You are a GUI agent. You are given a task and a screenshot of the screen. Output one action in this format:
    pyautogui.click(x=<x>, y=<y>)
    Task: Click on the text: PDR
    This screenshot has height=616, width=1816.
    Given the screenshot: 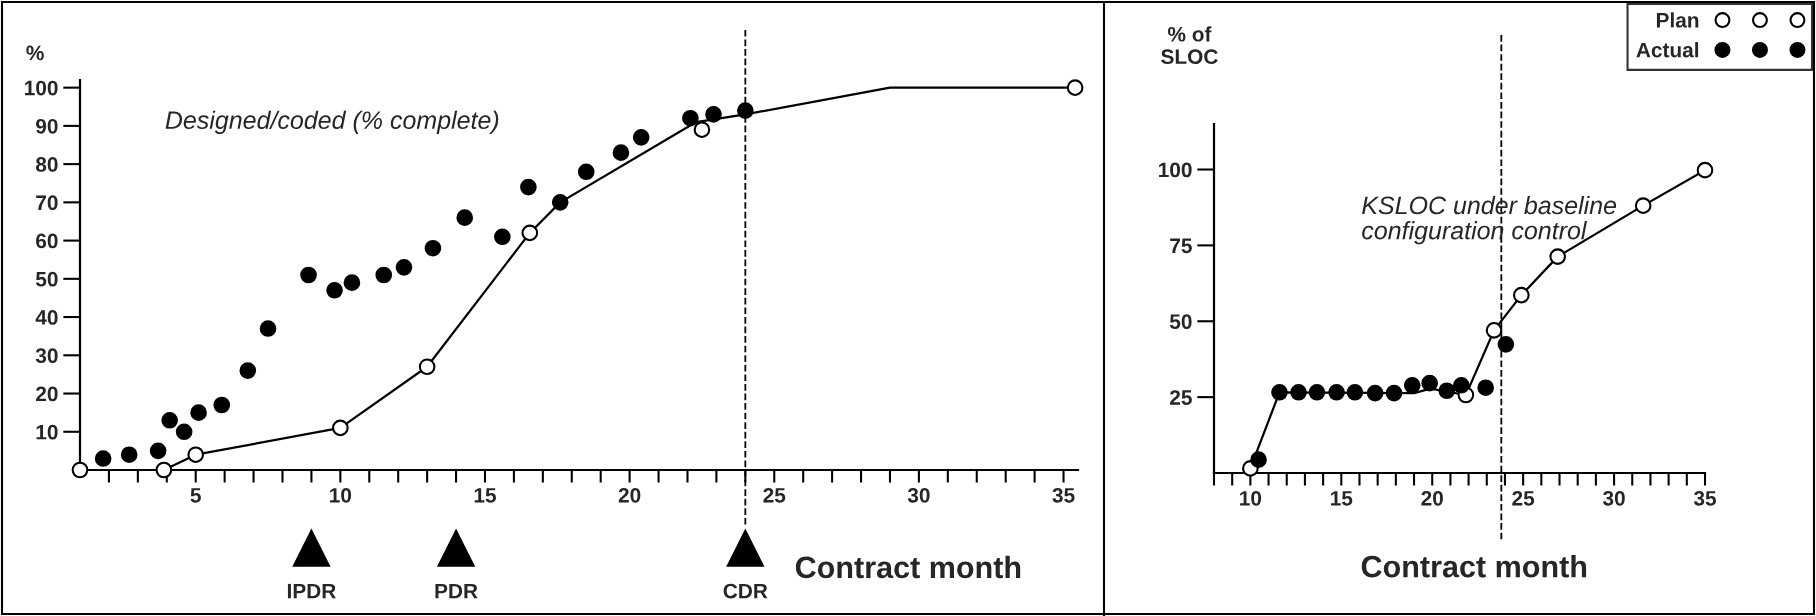 What is the action you would take?
    pyautogui.click(x=456, y=591)
    